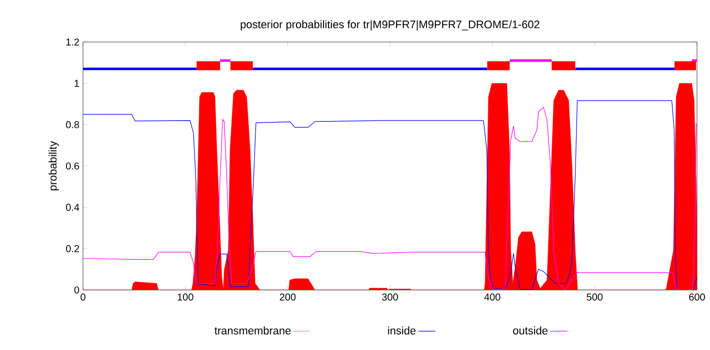 This screenshot has width=710, height=350. I want to click on x-tick-label: 300, so click(390, 297).